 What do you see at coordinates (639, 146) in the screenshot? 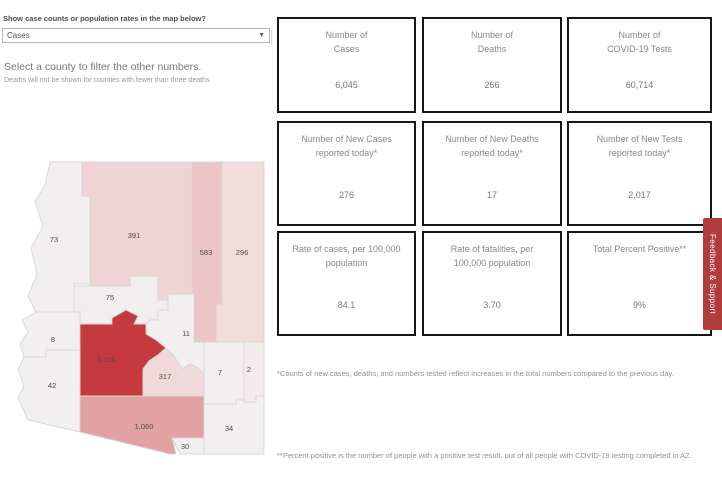
I see `kpi-title: Number of New Tests reported today*` at bounding box center [639, 146].